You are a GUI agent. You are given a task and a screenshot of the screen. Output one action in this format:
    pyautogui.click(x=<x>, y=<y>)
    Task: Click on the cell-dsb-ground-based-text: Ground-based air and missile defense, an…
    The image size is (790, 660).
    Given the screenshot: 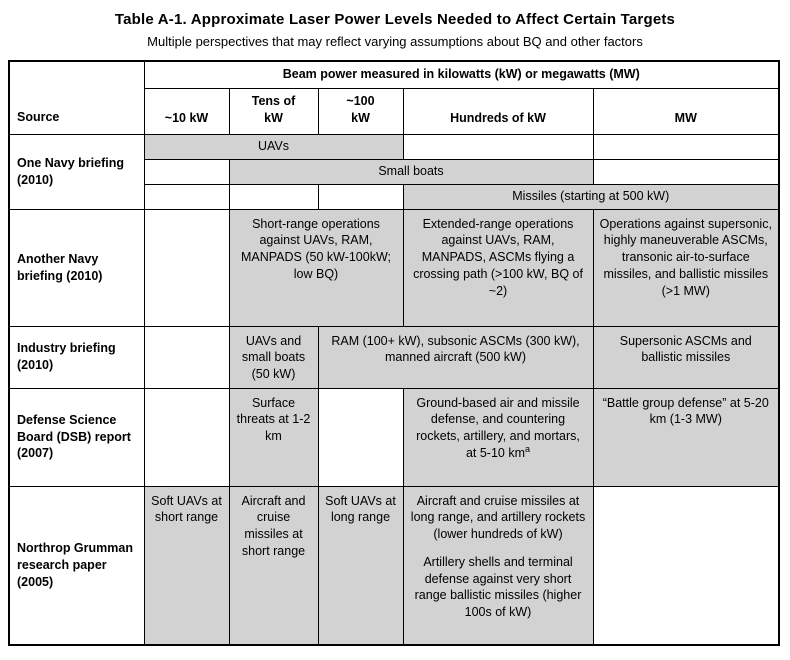 What is the action you would take?
    pyautogui.click(x=498, y=427)
    